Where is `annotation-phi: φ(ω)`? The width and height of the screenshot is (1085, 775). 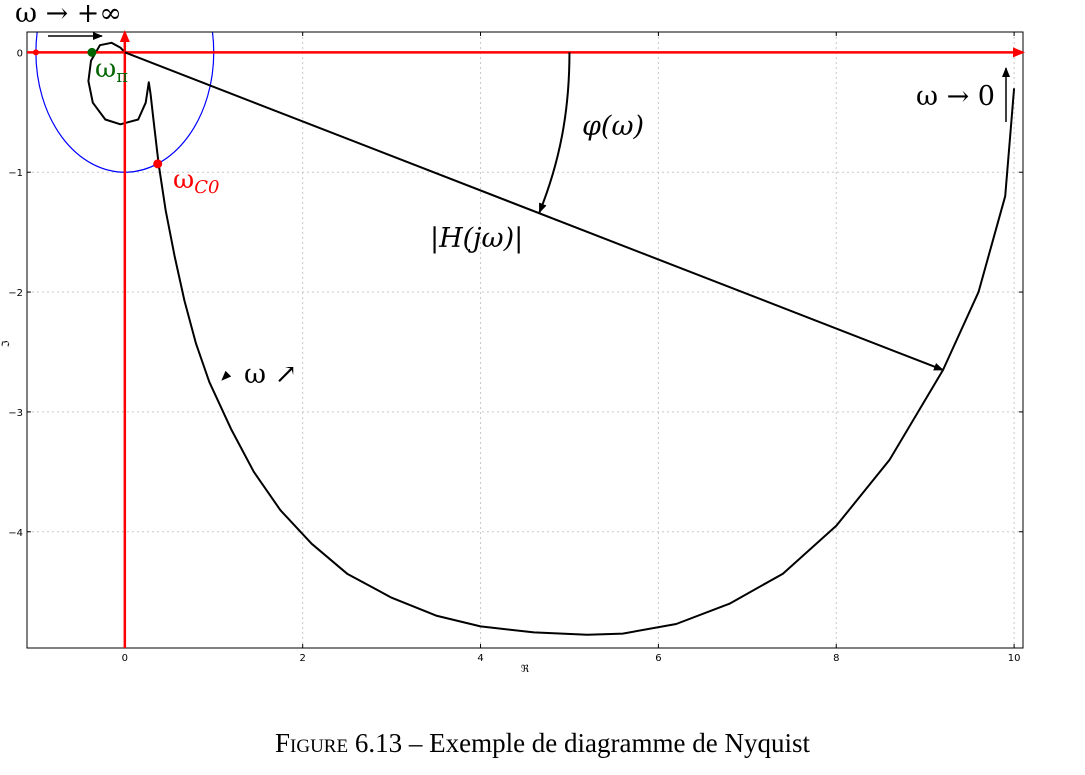
annotation-phi: φ(ω) is located at coordinates (613, 126).